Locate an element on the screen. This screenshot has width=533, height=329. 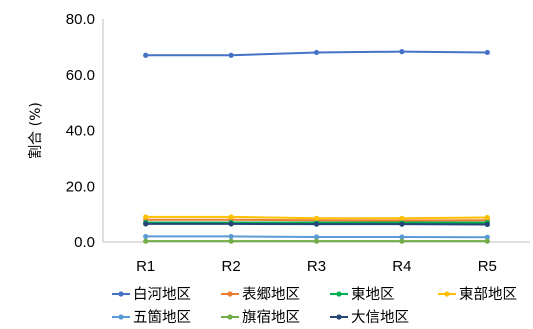
x-tick-label: R4 is located at coordinates (401, 266).